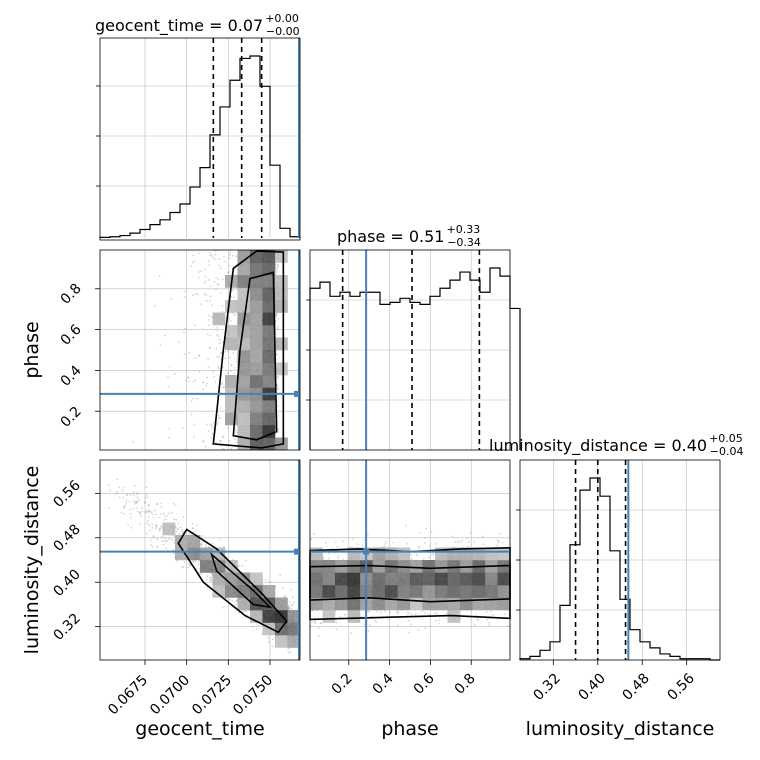 The height and width of the screenshot is (760, 760). Describe the element at coordinates (128, 695) in the screenshot. I see `xtick-label: 0.0675` at that location.